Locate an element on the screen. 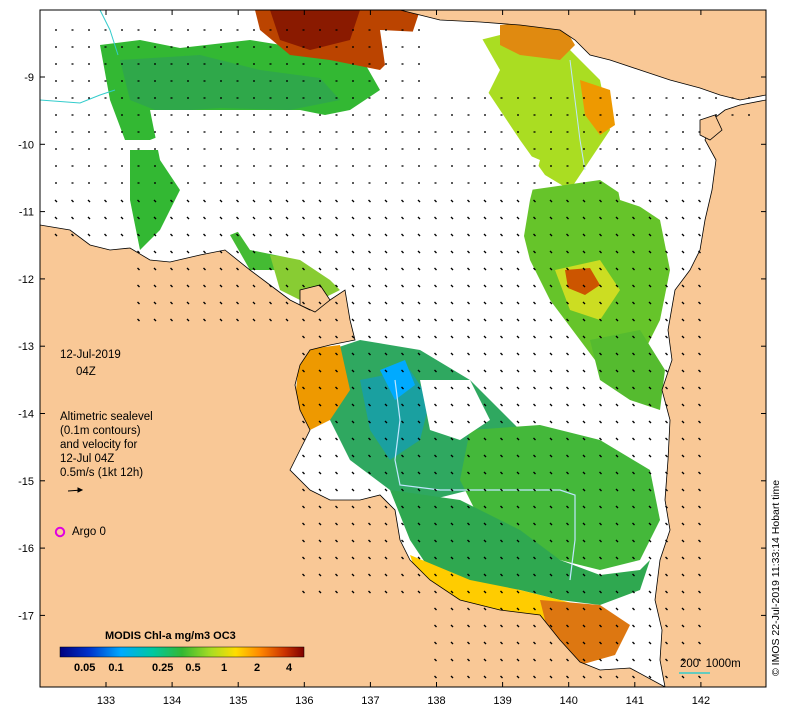 This screenshot has height=716, width=792. lat-tick-label: -10 is located at coordinates (26, 145).